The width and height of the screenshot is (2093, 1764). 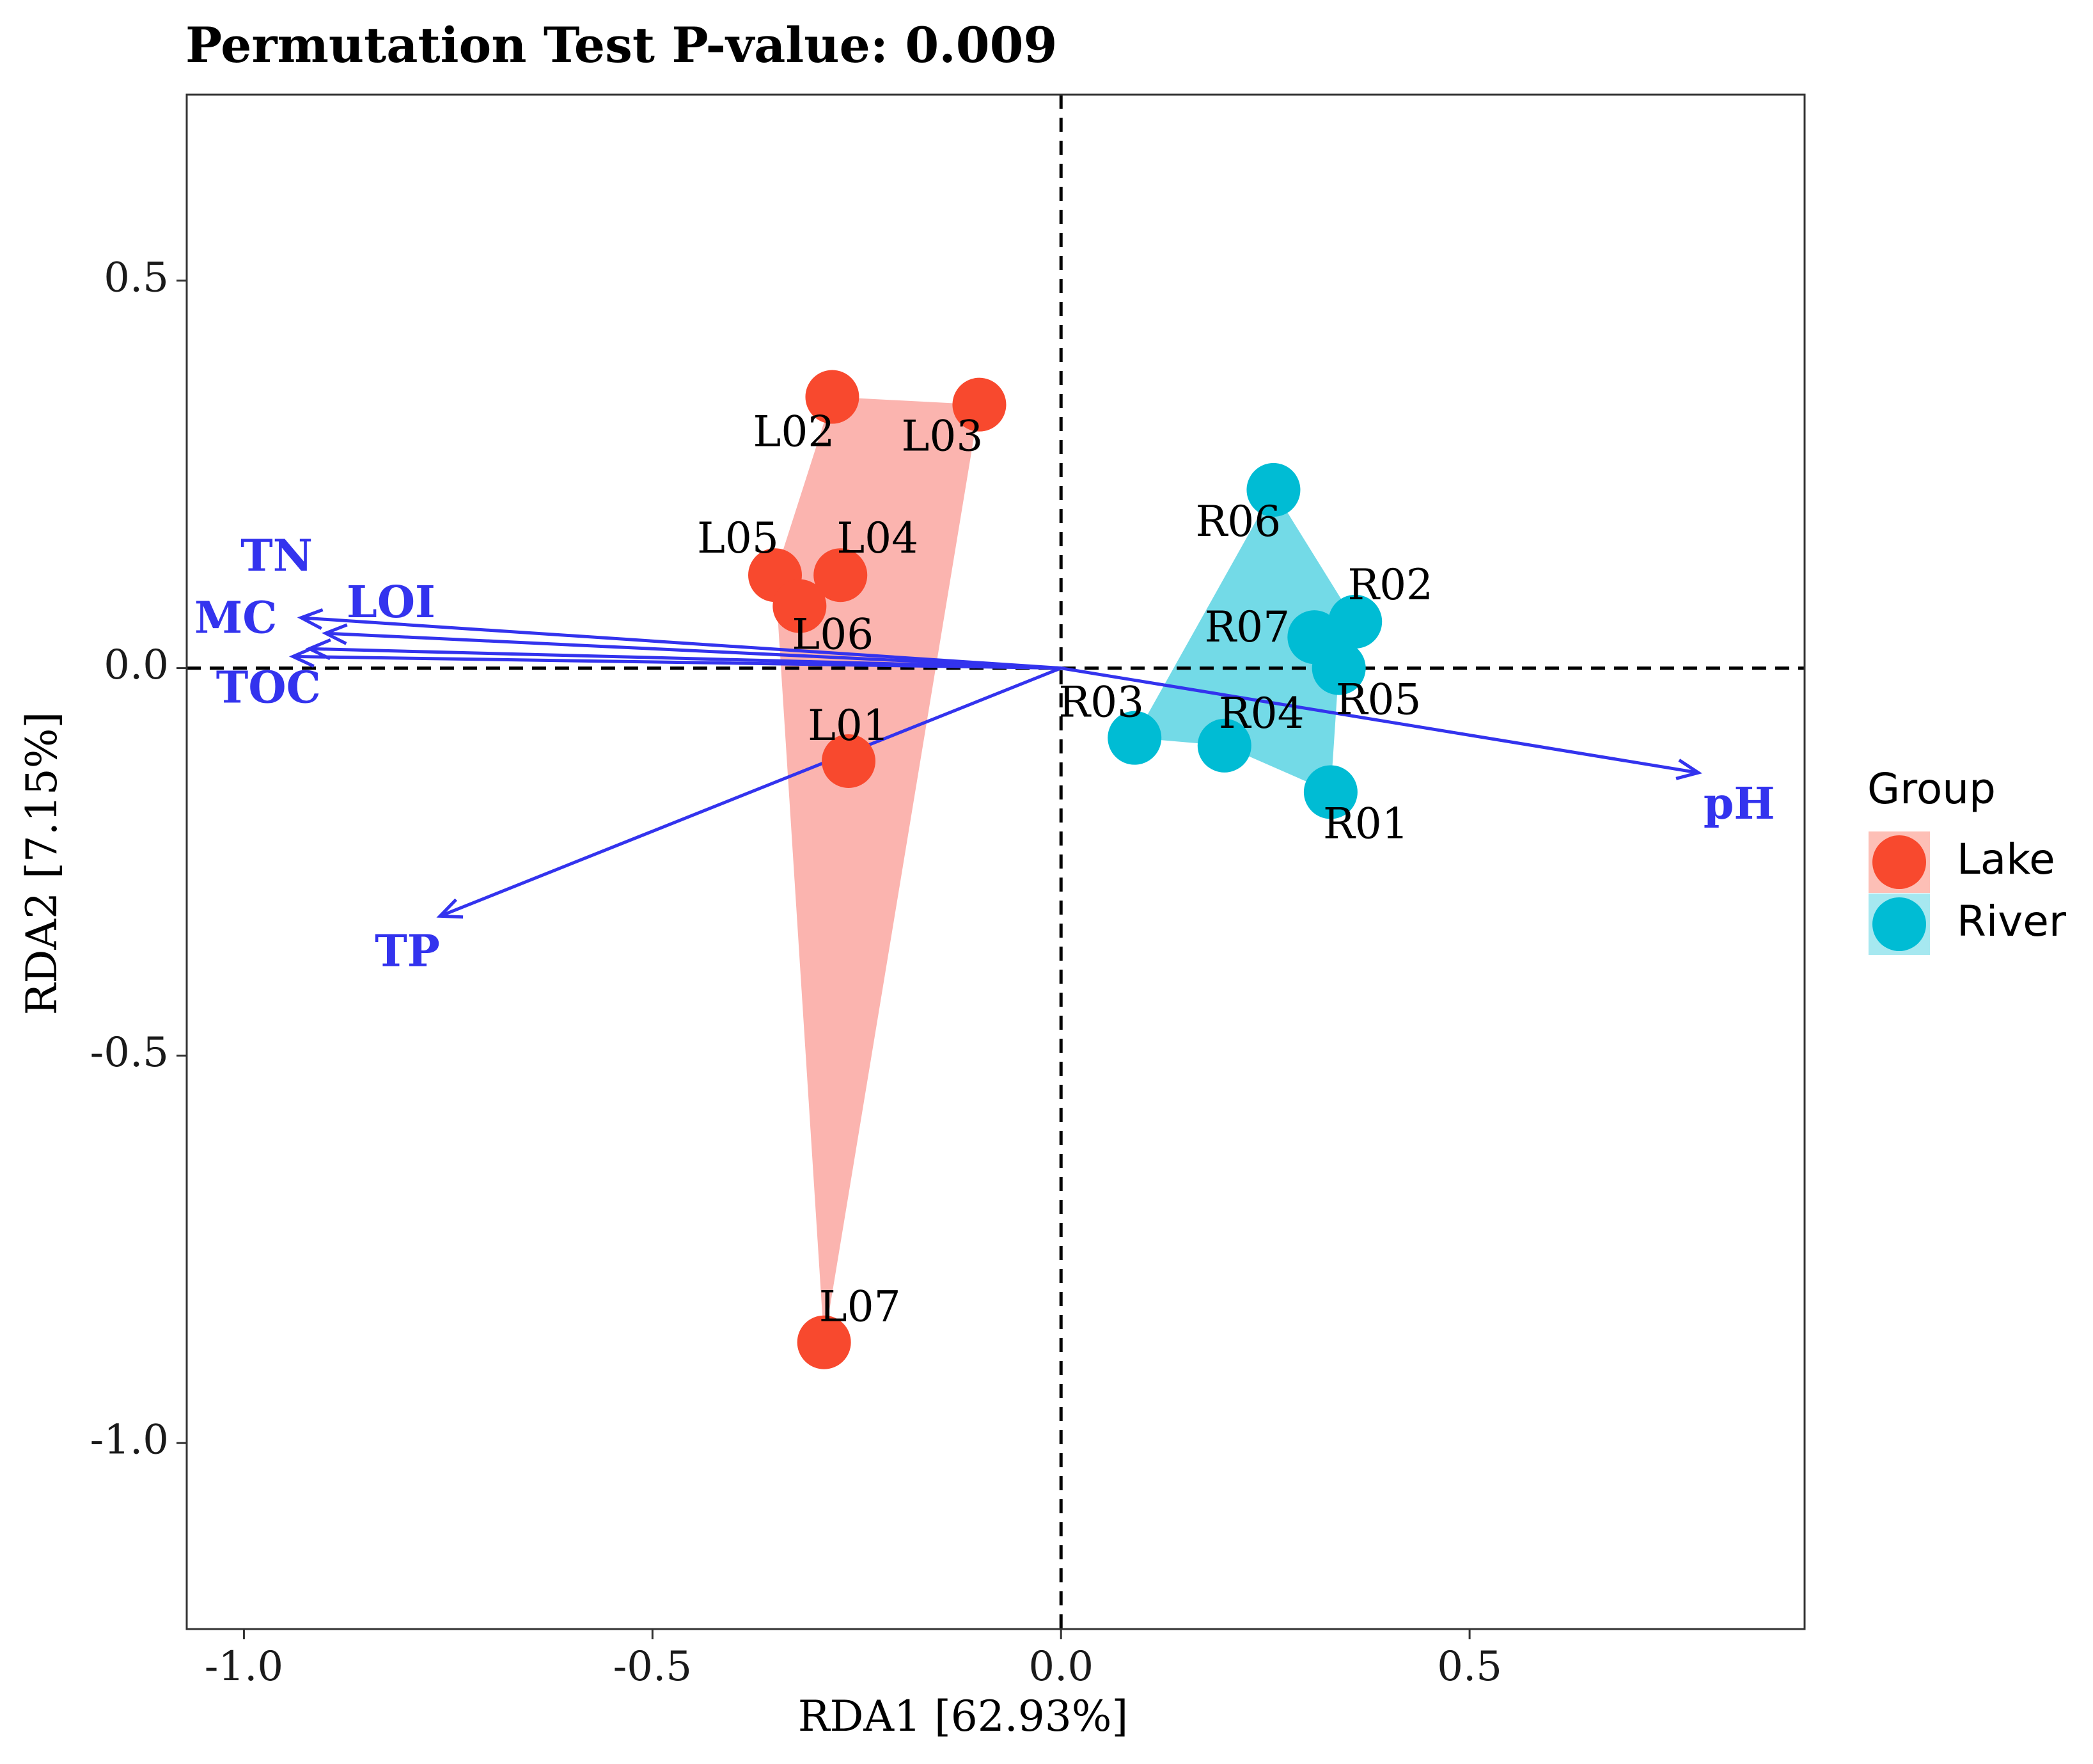 What do you see at coordinates (652, 1666) in the screenshot?
I see `x-tick-label: -0.5` at bounding box center [652, 1666].